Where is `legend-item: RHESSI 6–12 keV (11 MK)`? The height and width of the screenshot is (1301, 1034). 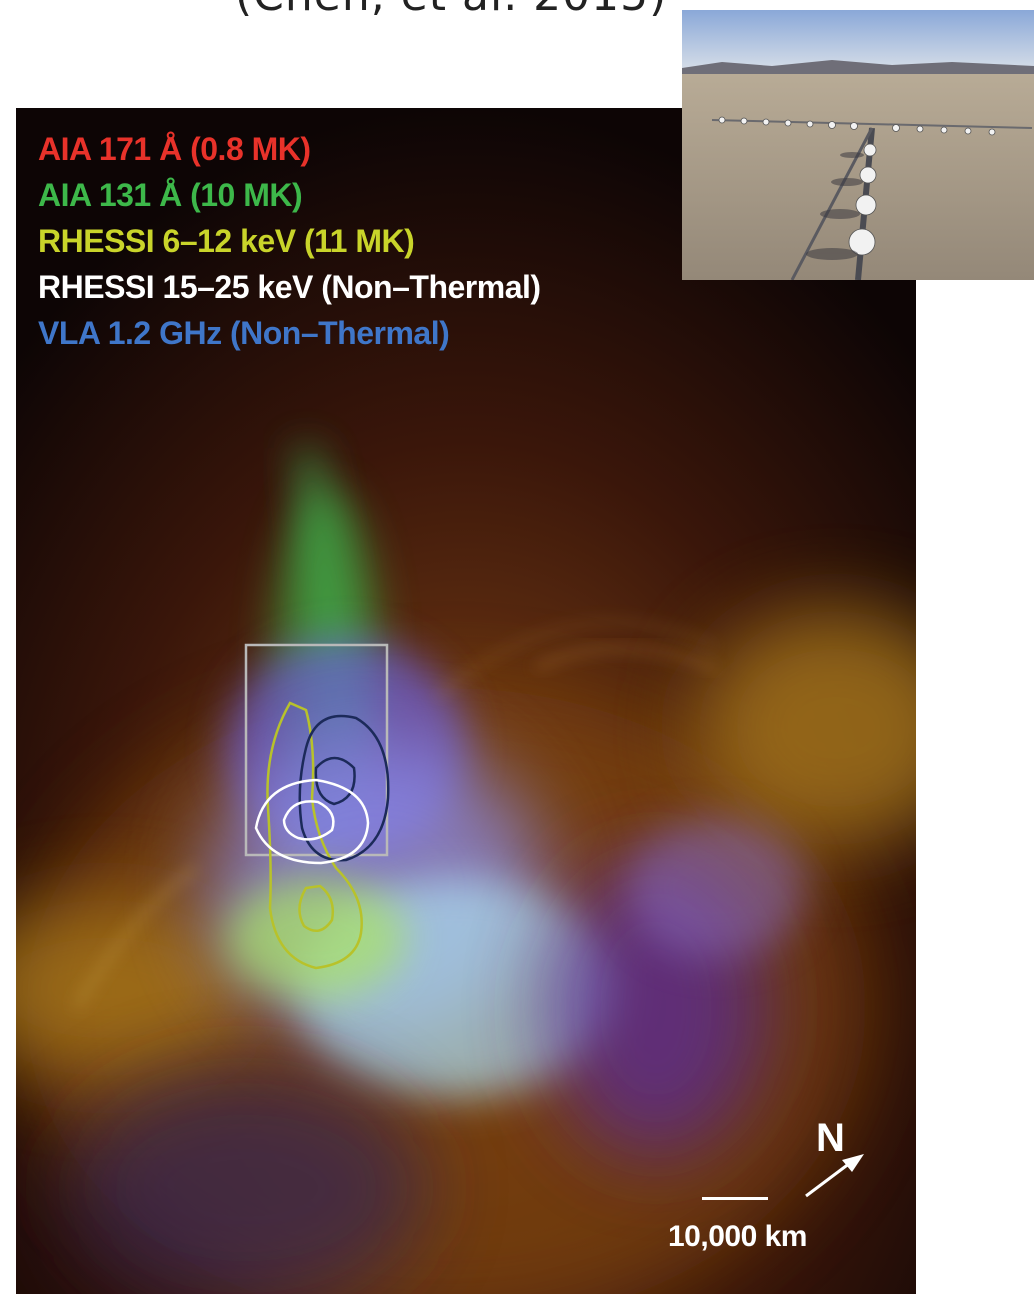
legend-item: RHESSI 6–12 keV (11 MK) is located at coordinates (226, 241).